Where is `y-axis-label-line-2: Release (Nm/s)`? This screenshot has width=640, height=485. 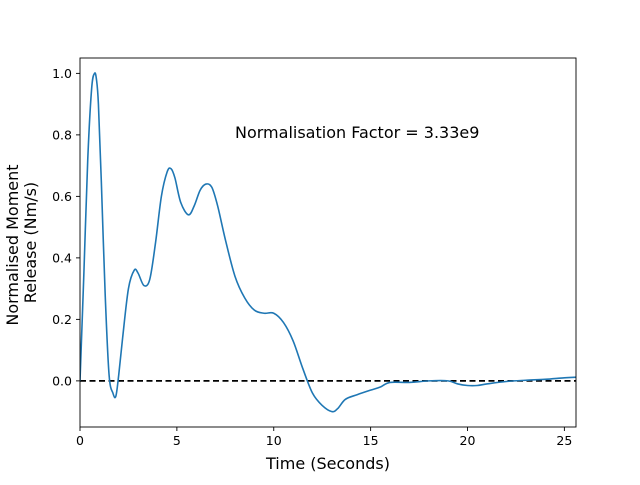
y-axis-label-line-2: Release (Nm/s) is located at coordinates (30, 242).